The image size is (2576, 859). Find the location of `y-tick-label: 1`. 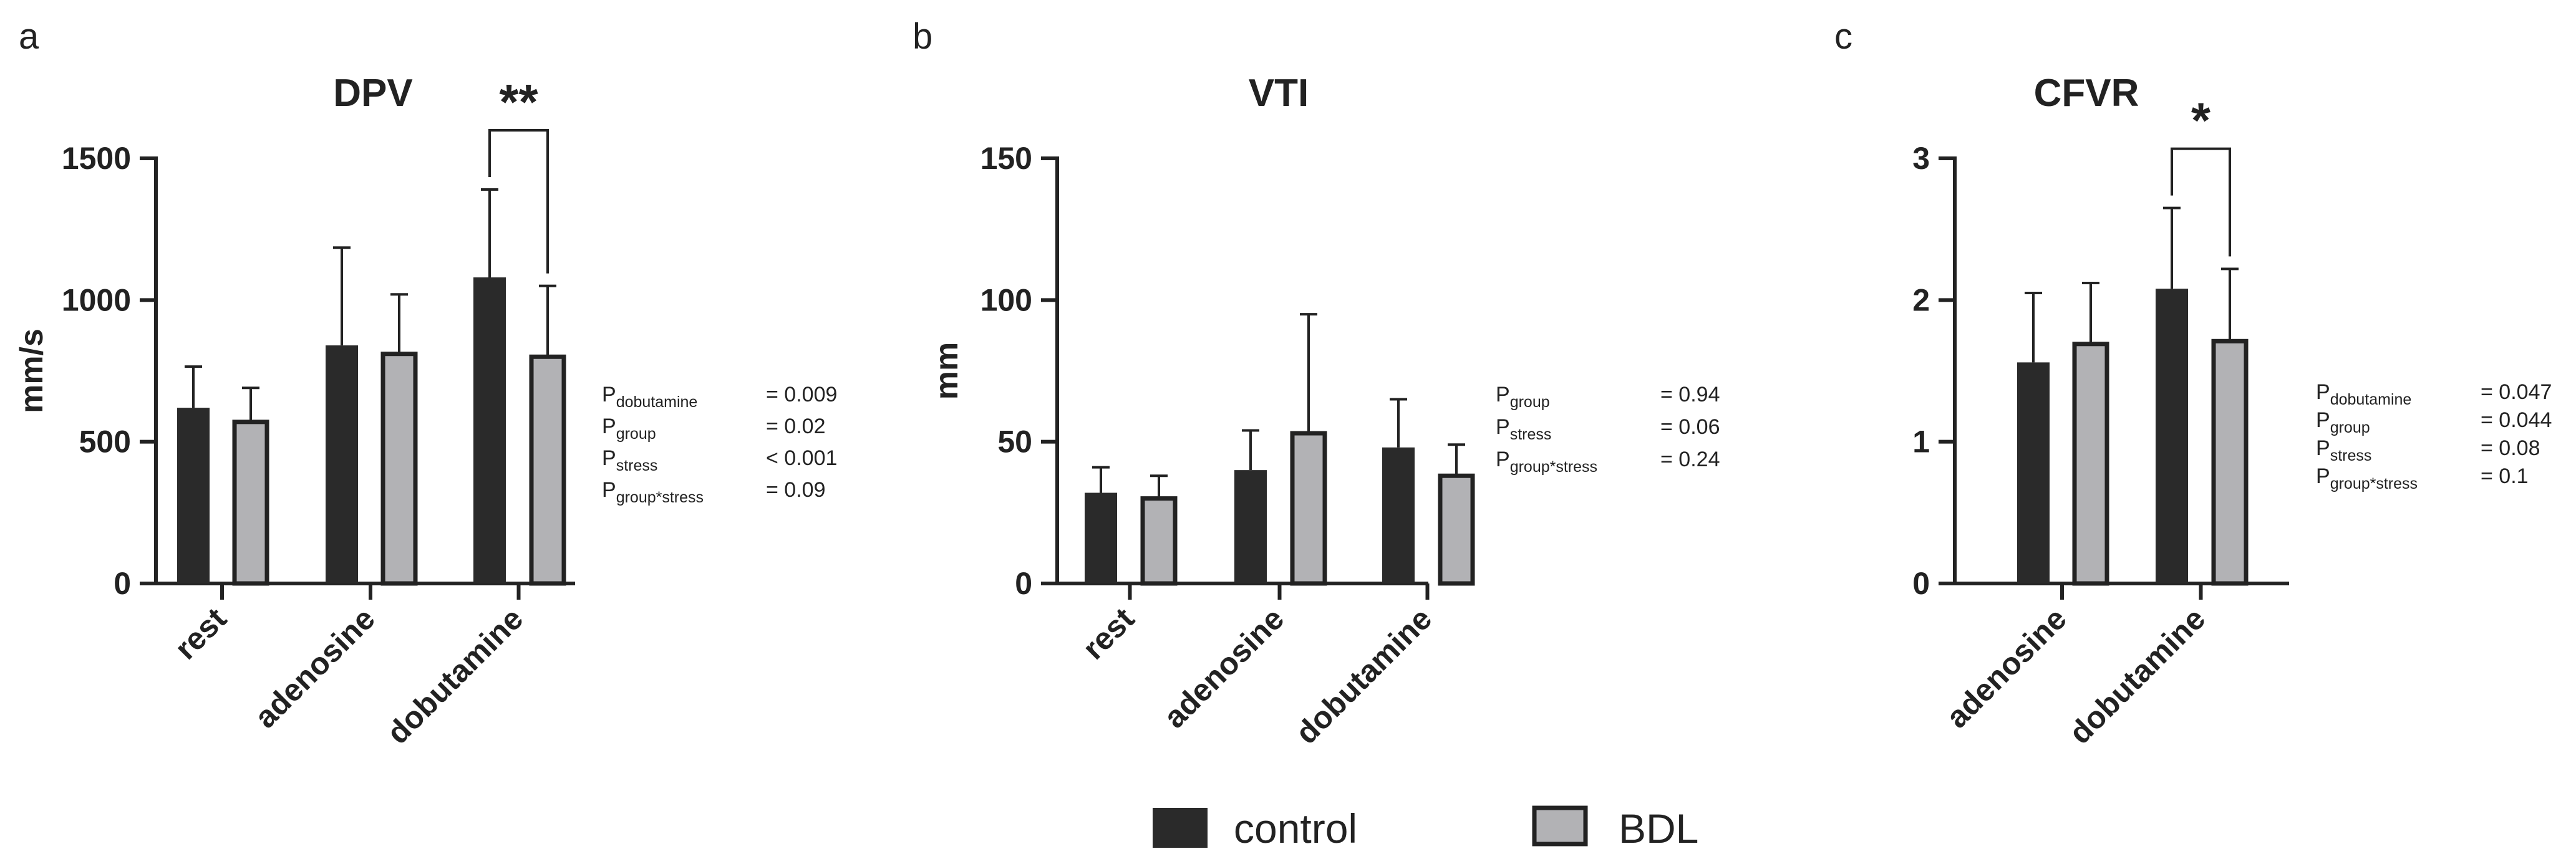

y-tick-label: 1 is located at coordinates (1921, 442).